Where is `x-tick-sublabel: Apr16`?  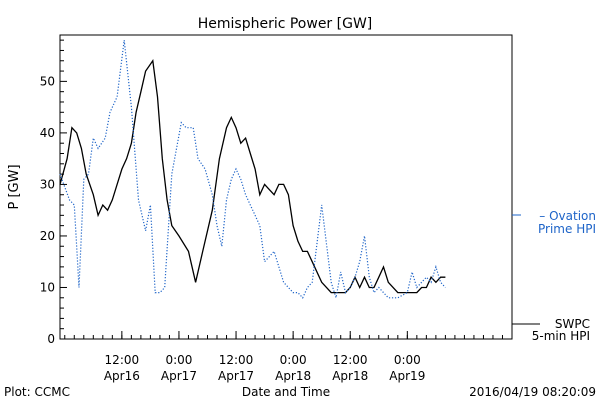
x-tick-sublabel: Apr16 is located at coordinates (122, 376).